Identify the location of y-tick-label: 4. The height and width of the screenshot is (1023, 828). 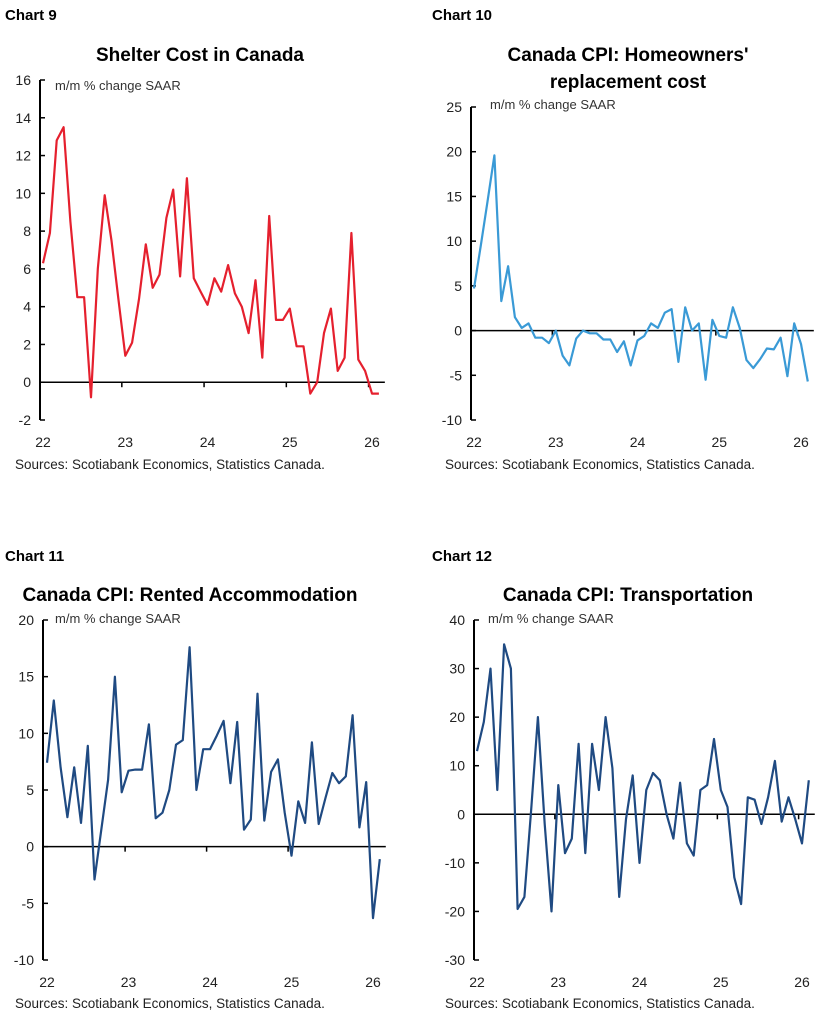
(27, 307).